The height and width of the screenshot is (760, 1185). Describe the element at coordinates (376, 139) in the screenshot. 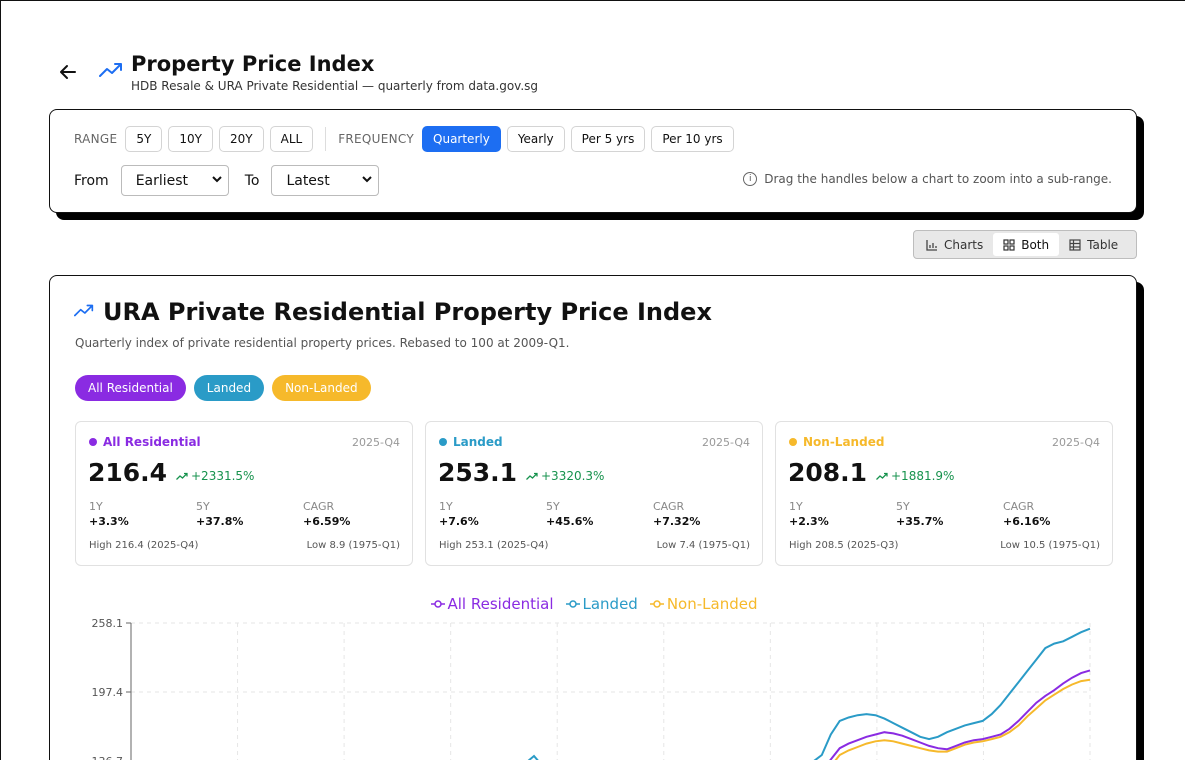

I see `frequency-label: FREQUENCY` at that location.